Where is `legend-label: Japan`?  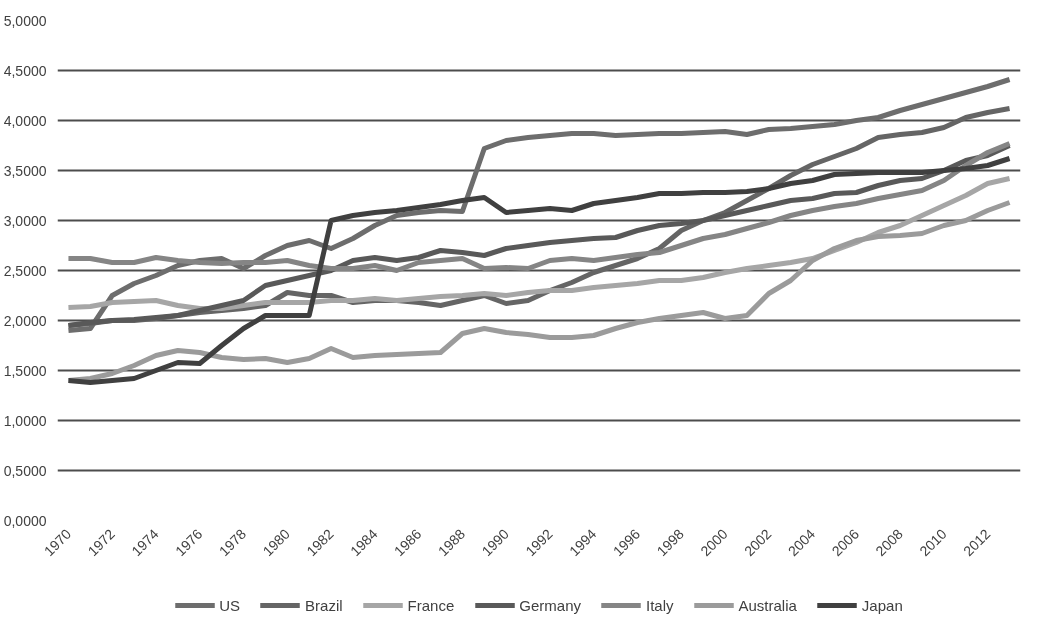 legend-label: Japan is located at coordinates (882, 605).